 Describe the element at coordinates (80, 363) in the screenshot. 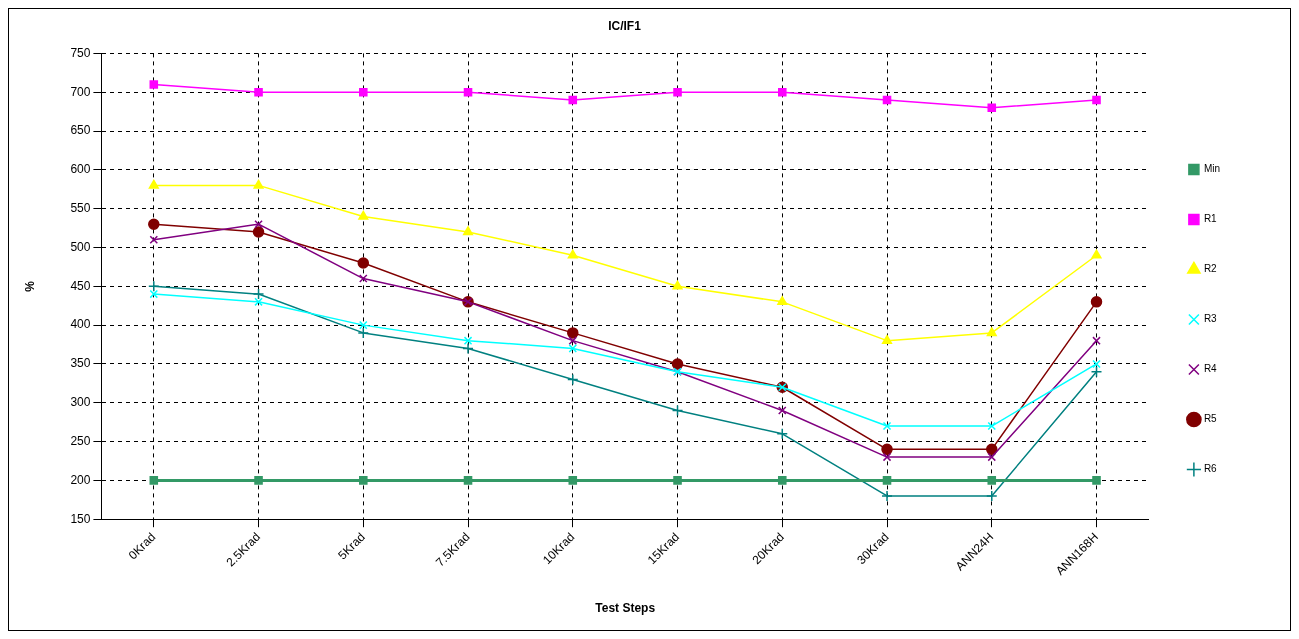

I see `y-tick-label: 350` at that location.